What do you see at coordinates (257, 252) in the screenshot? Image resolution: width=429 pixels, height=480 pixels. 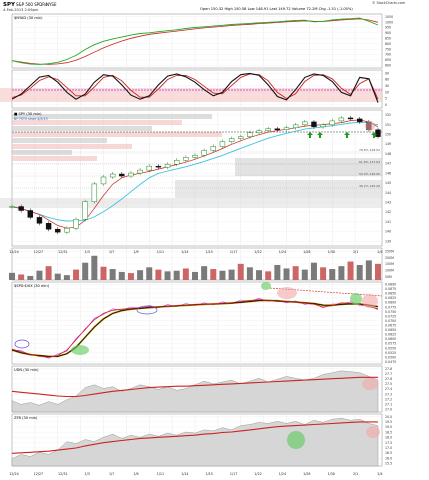 I see `x-axis-label: 1/22` at bounding box center [257, 252].